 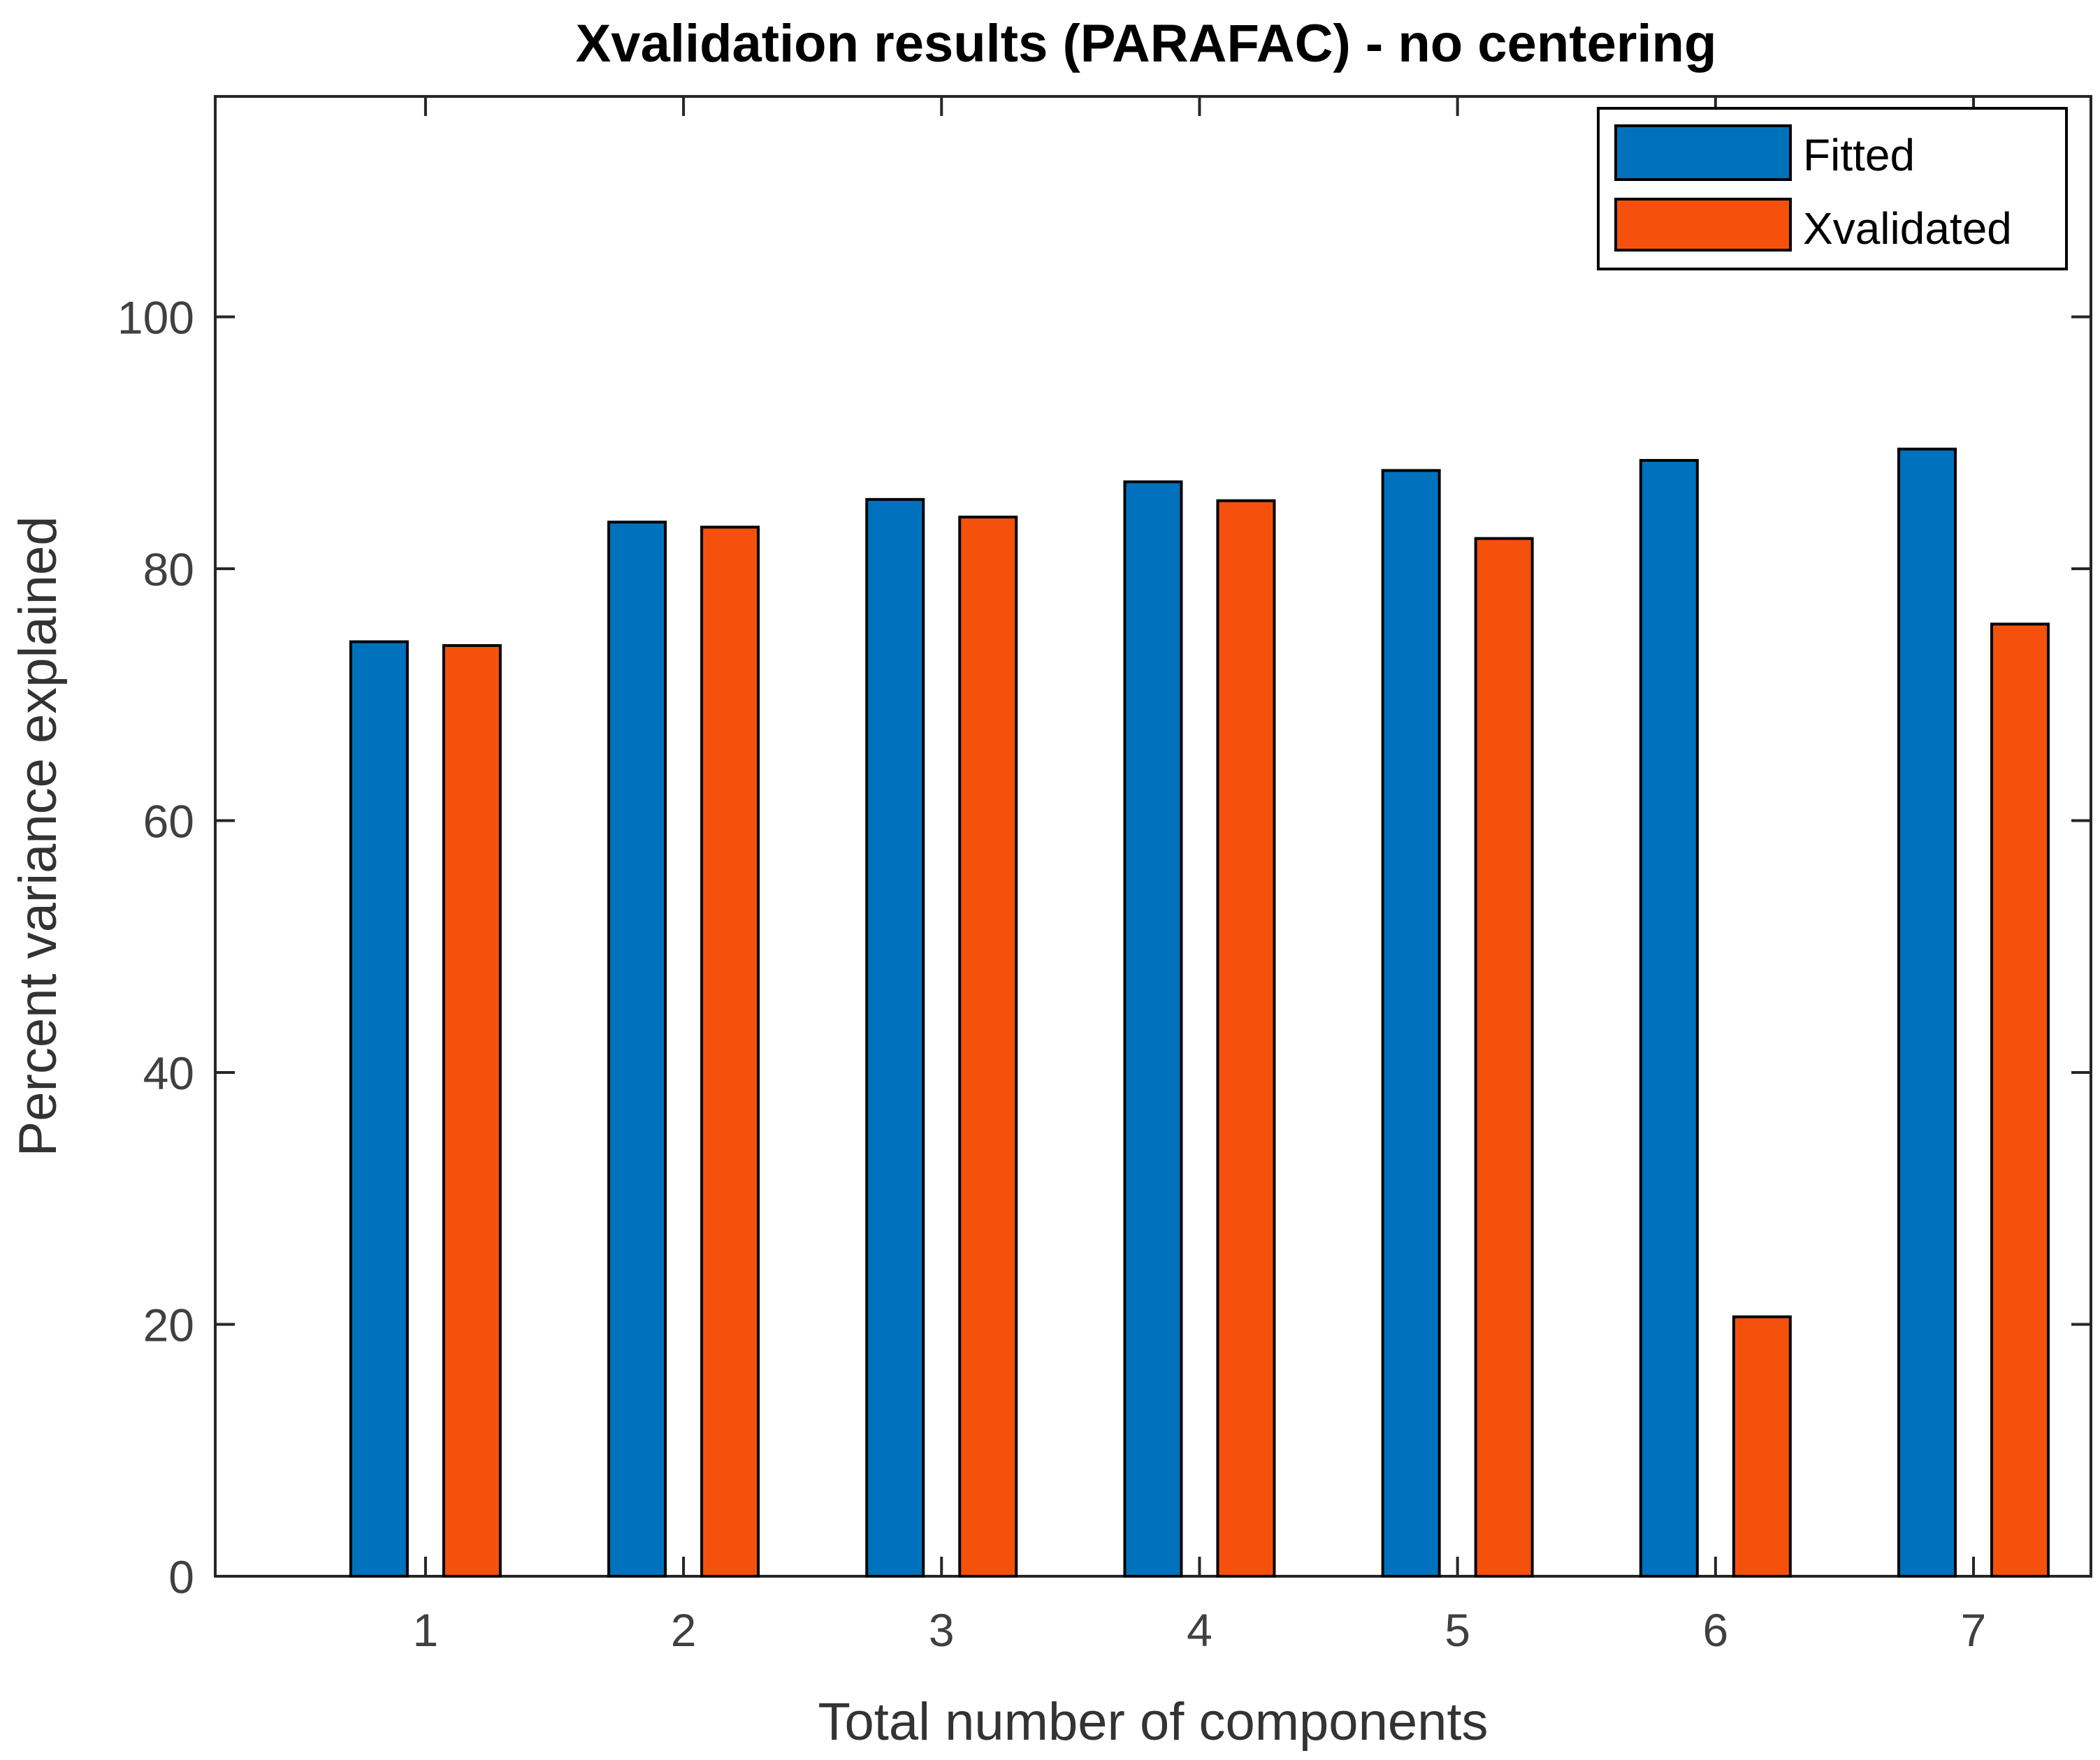 I want to click on y-tick-label-60: 60, so click(x=168, y=821).